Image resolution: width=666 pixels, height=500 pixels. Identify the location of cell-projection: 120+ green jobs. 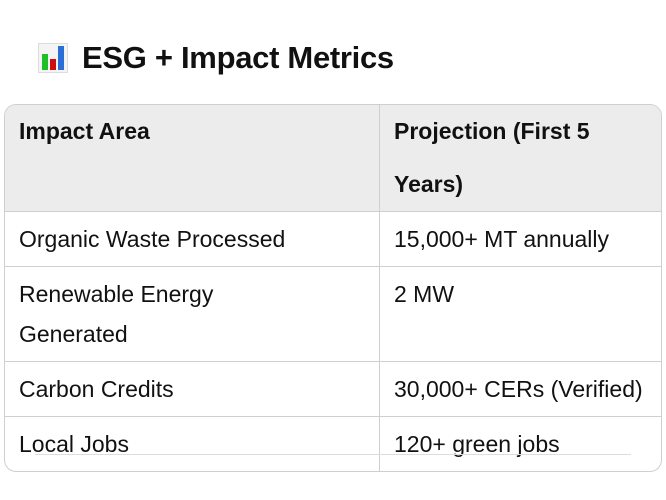
(477, 444).